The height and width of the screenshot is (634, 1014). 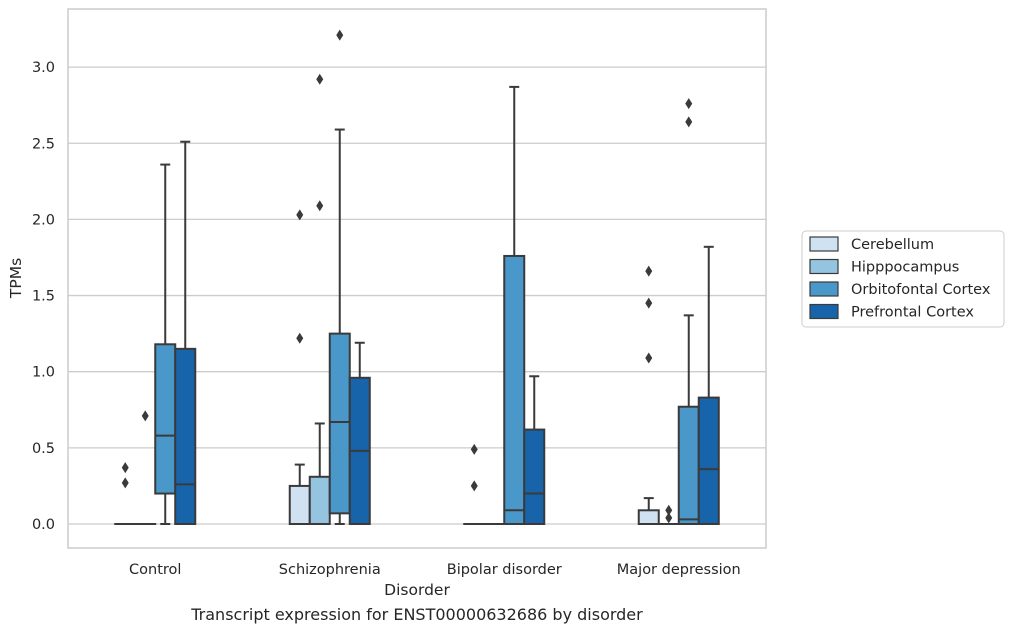 What do you see at coordinates (912, 313) in the screenshot?
I see `legend-label: Prefrontal Cortex` at bounding box center [912, 313].